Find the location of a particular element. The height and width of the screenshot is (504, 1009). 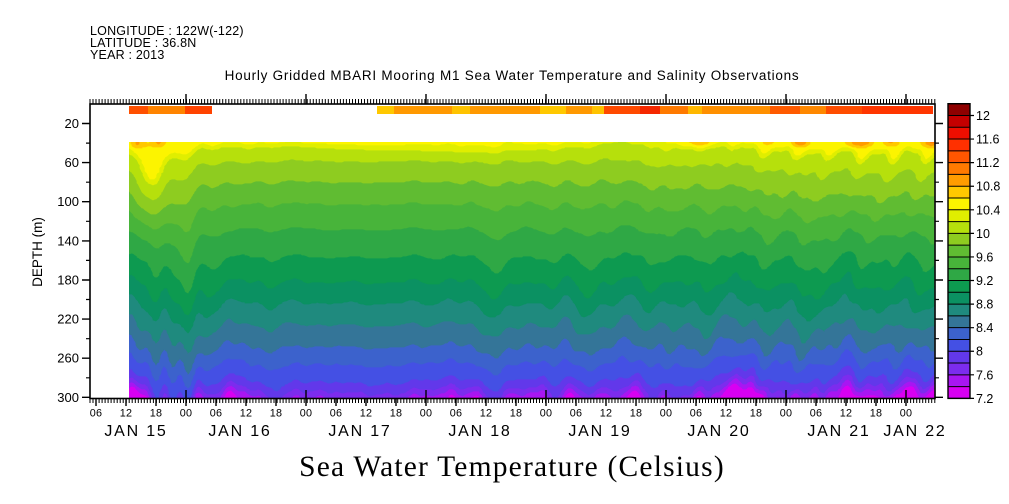

svg-text: LATITUDE : 36.8N is located at coordinates (143, 43).